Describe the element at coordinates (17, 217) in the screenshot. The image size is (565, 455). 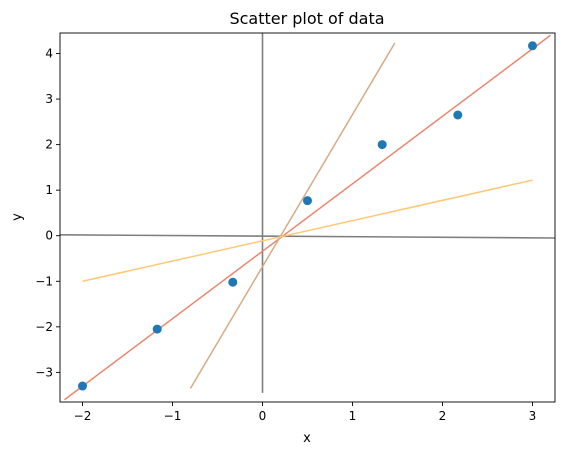
I see `y-axis-label: y` at that location.